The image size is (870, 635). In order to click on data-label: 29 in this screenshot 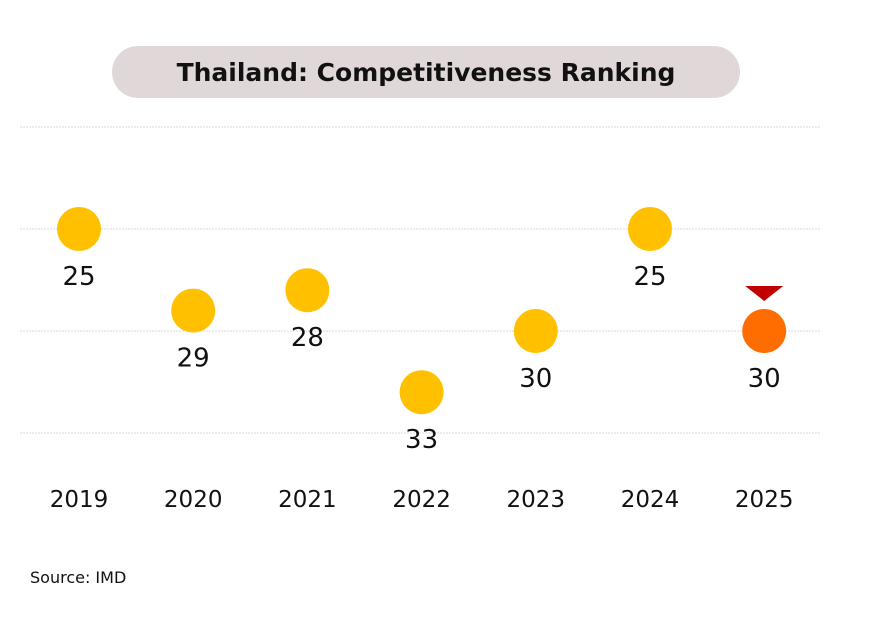, I will do `click(193, 359)`.